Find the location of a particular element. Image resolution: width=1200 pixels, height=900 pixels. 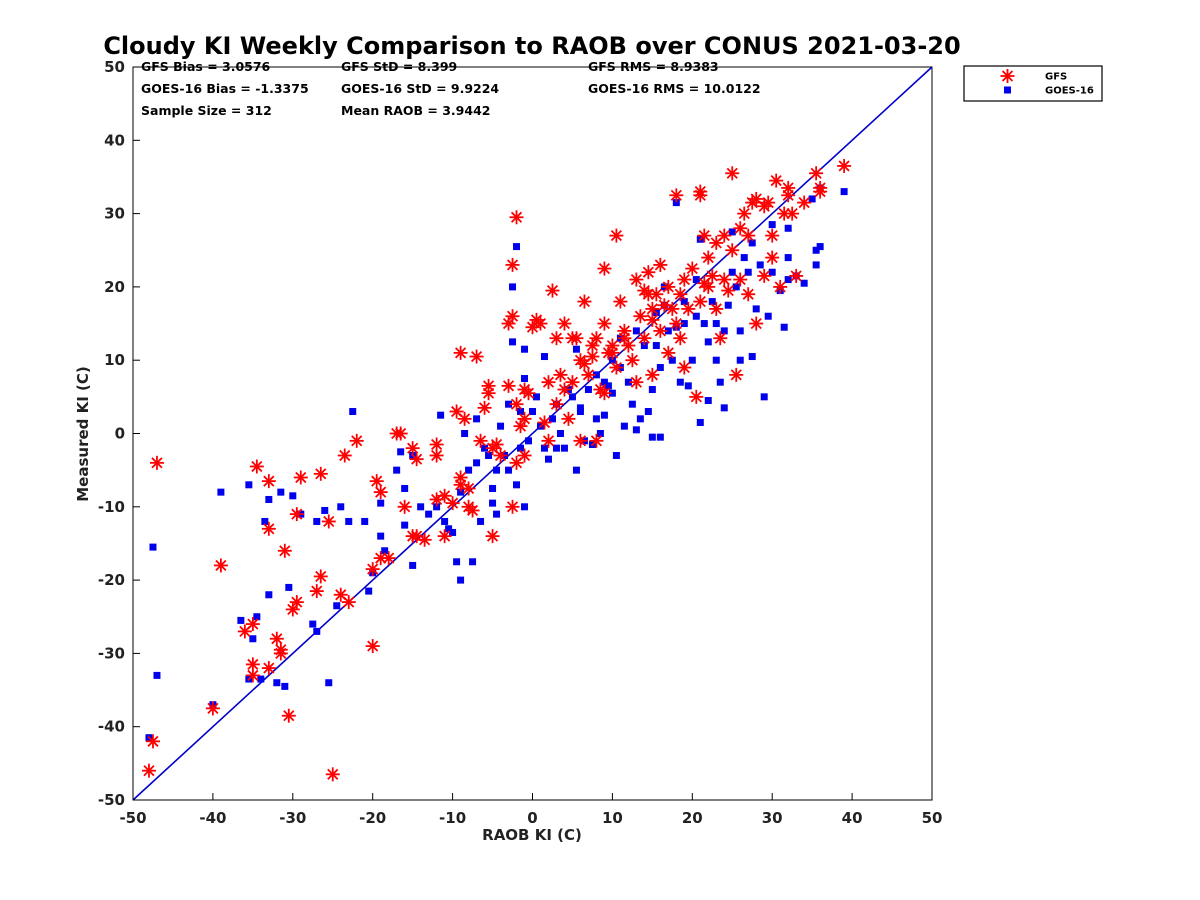

stat-annotation: Mean RAOB = 3.9442 is located at coordinates (415, 110).